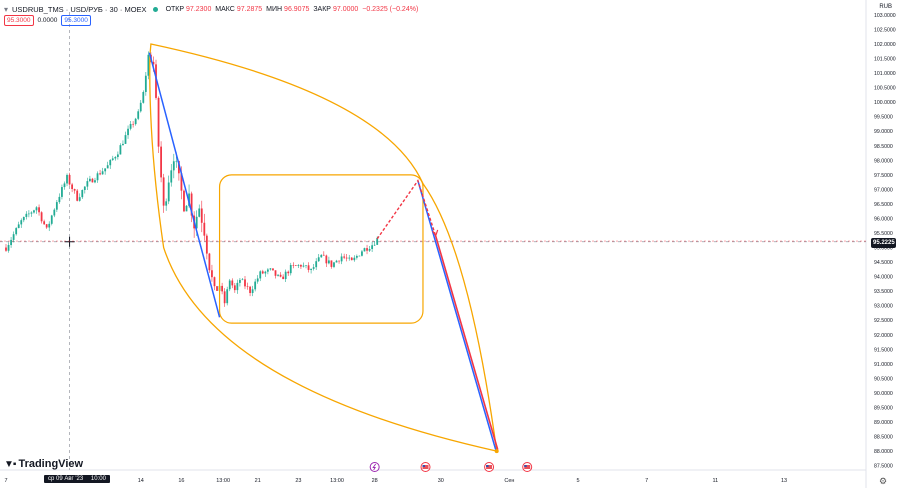  I want to click on crosshair-time: 10:00, so click(98, 479).